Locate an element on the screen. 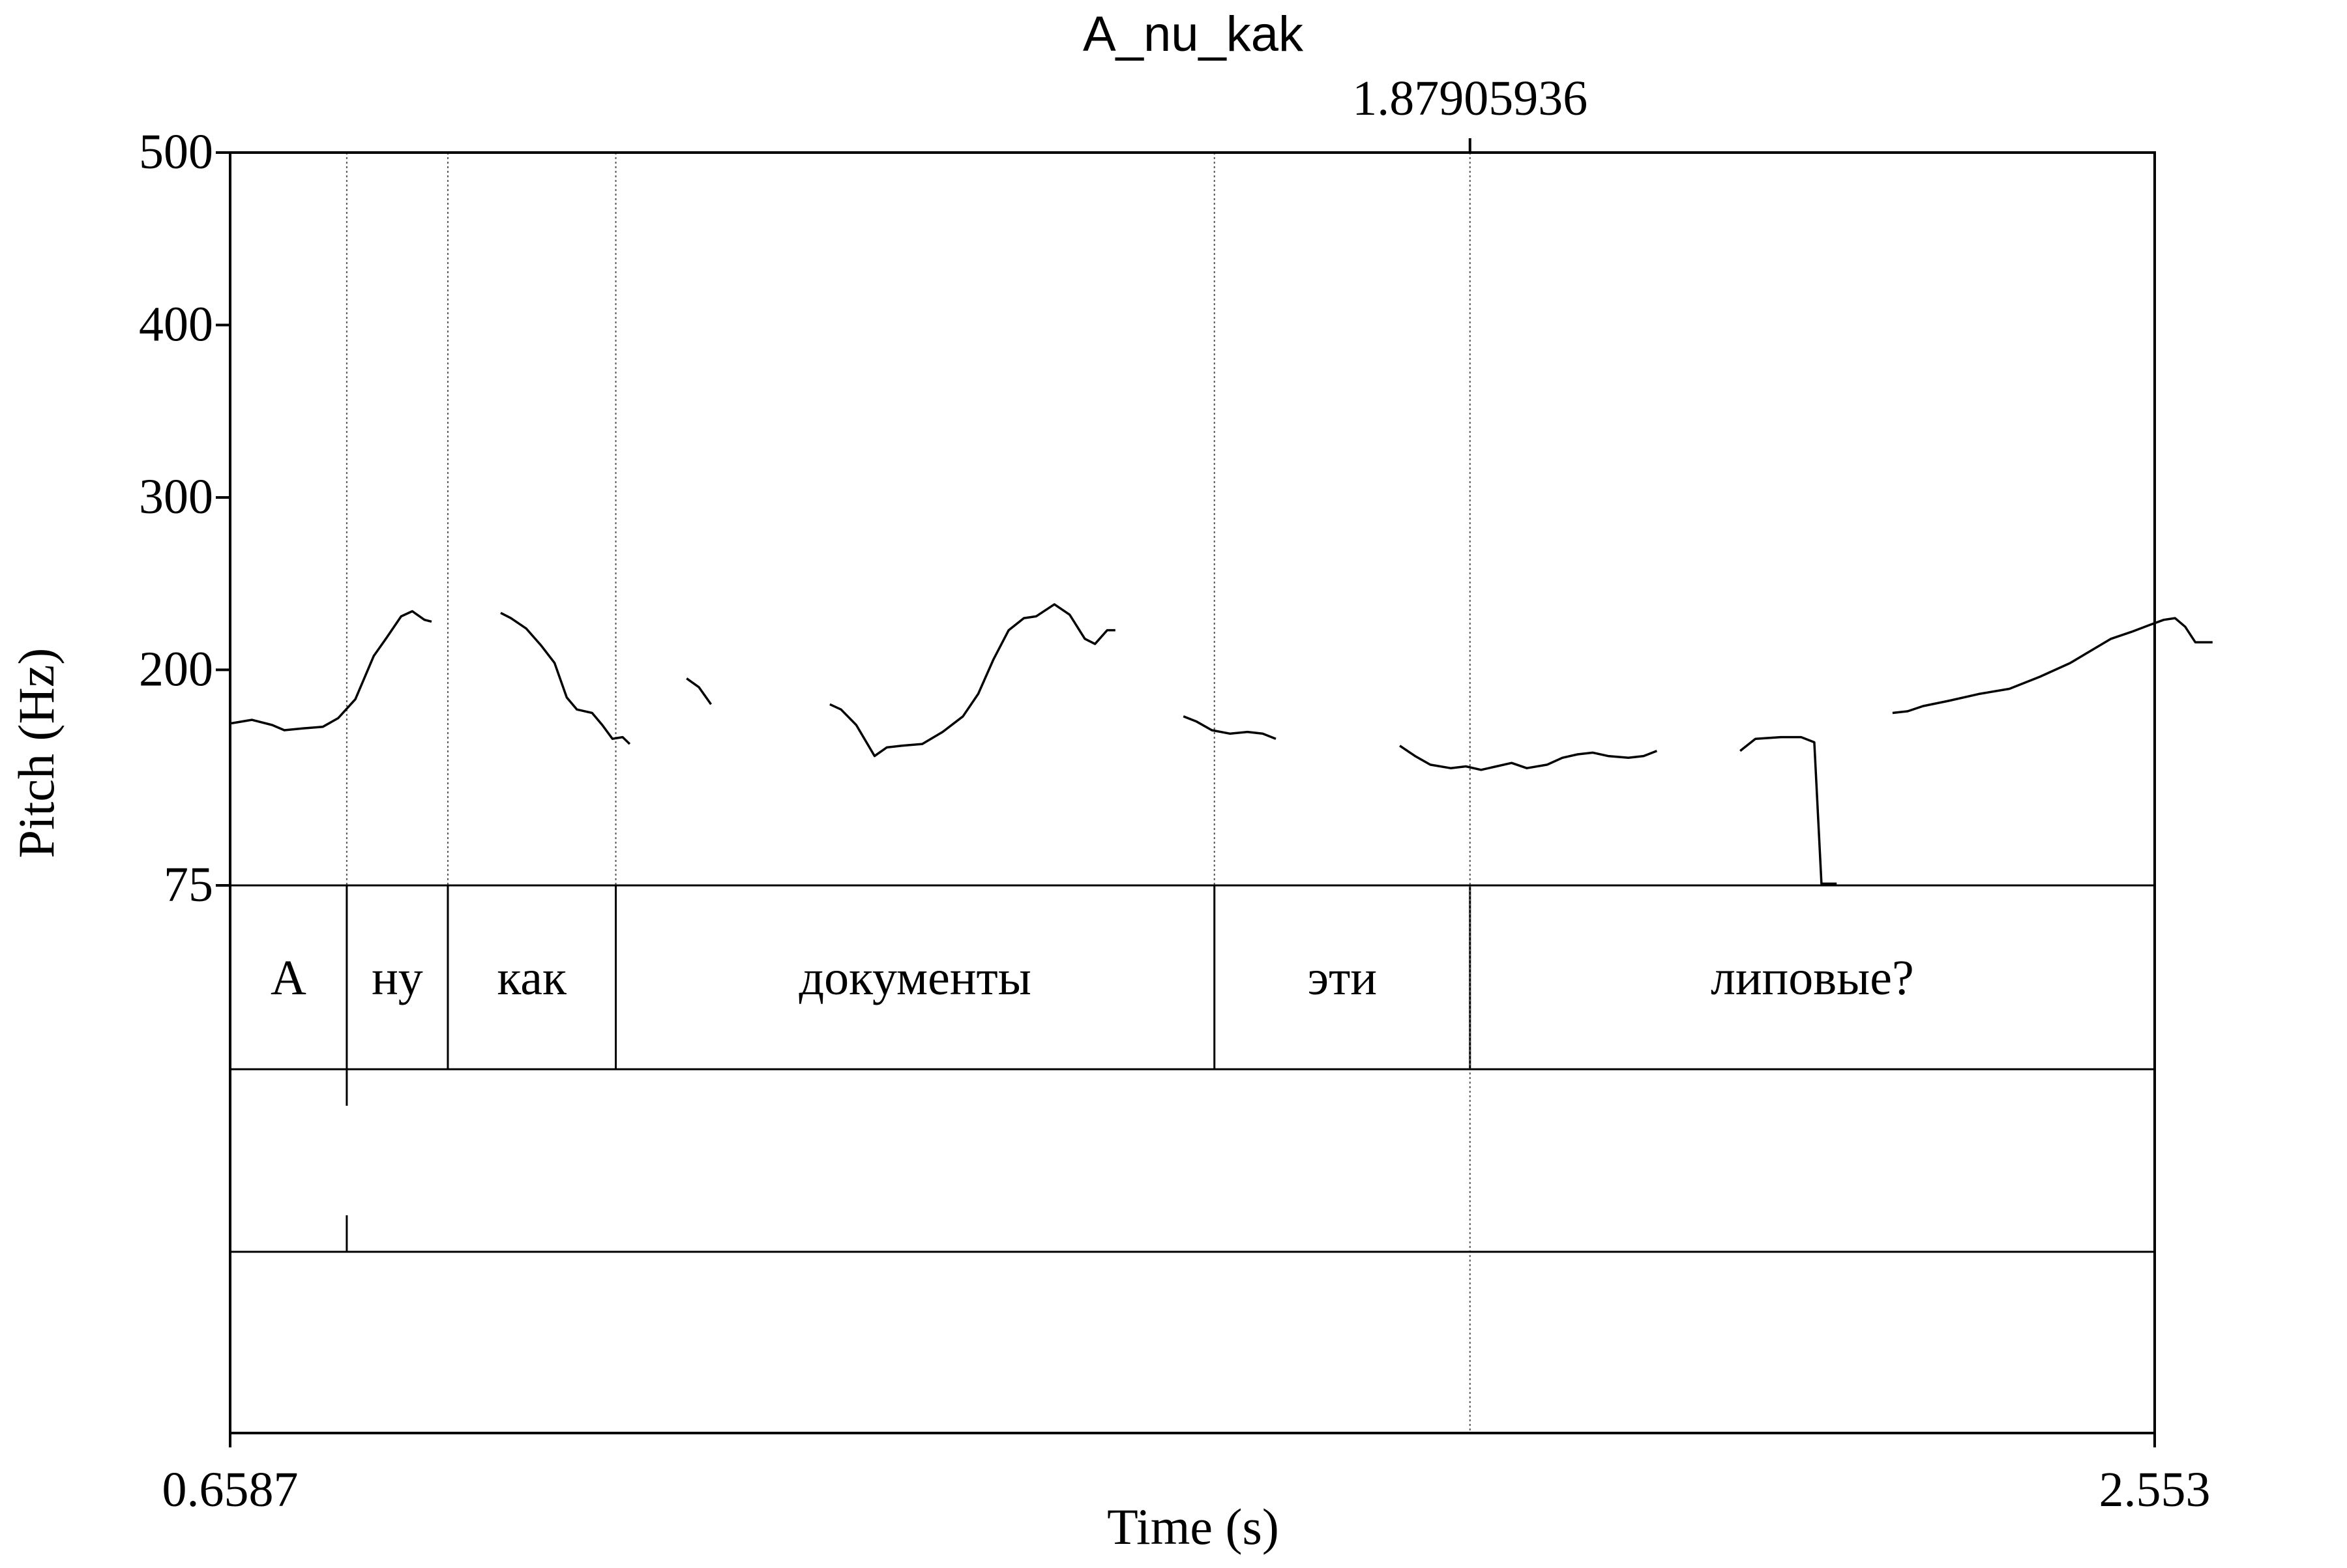  cursor-time-label: 1.87905936 is located at coordinates (1469, 99).